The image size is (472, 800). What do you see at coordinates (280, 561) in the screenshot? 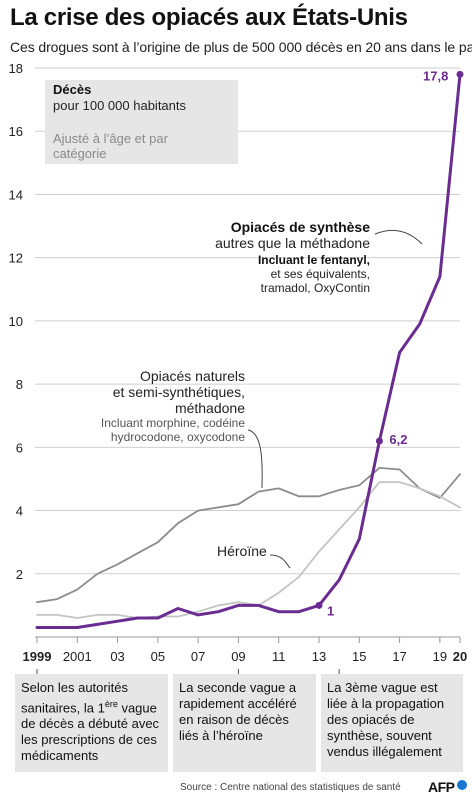
I see `heroin-leader-line` at bounding box center [280, 561].